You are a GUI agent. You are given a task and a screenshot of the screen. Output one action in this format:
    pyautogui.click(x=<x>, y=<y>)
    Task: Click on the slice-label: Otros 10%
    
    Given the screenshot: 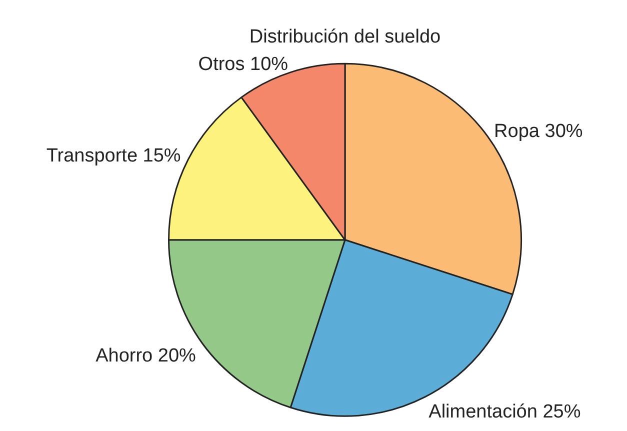 What is the action you would take?
    pyautogui.click(x=243, y=64)
    